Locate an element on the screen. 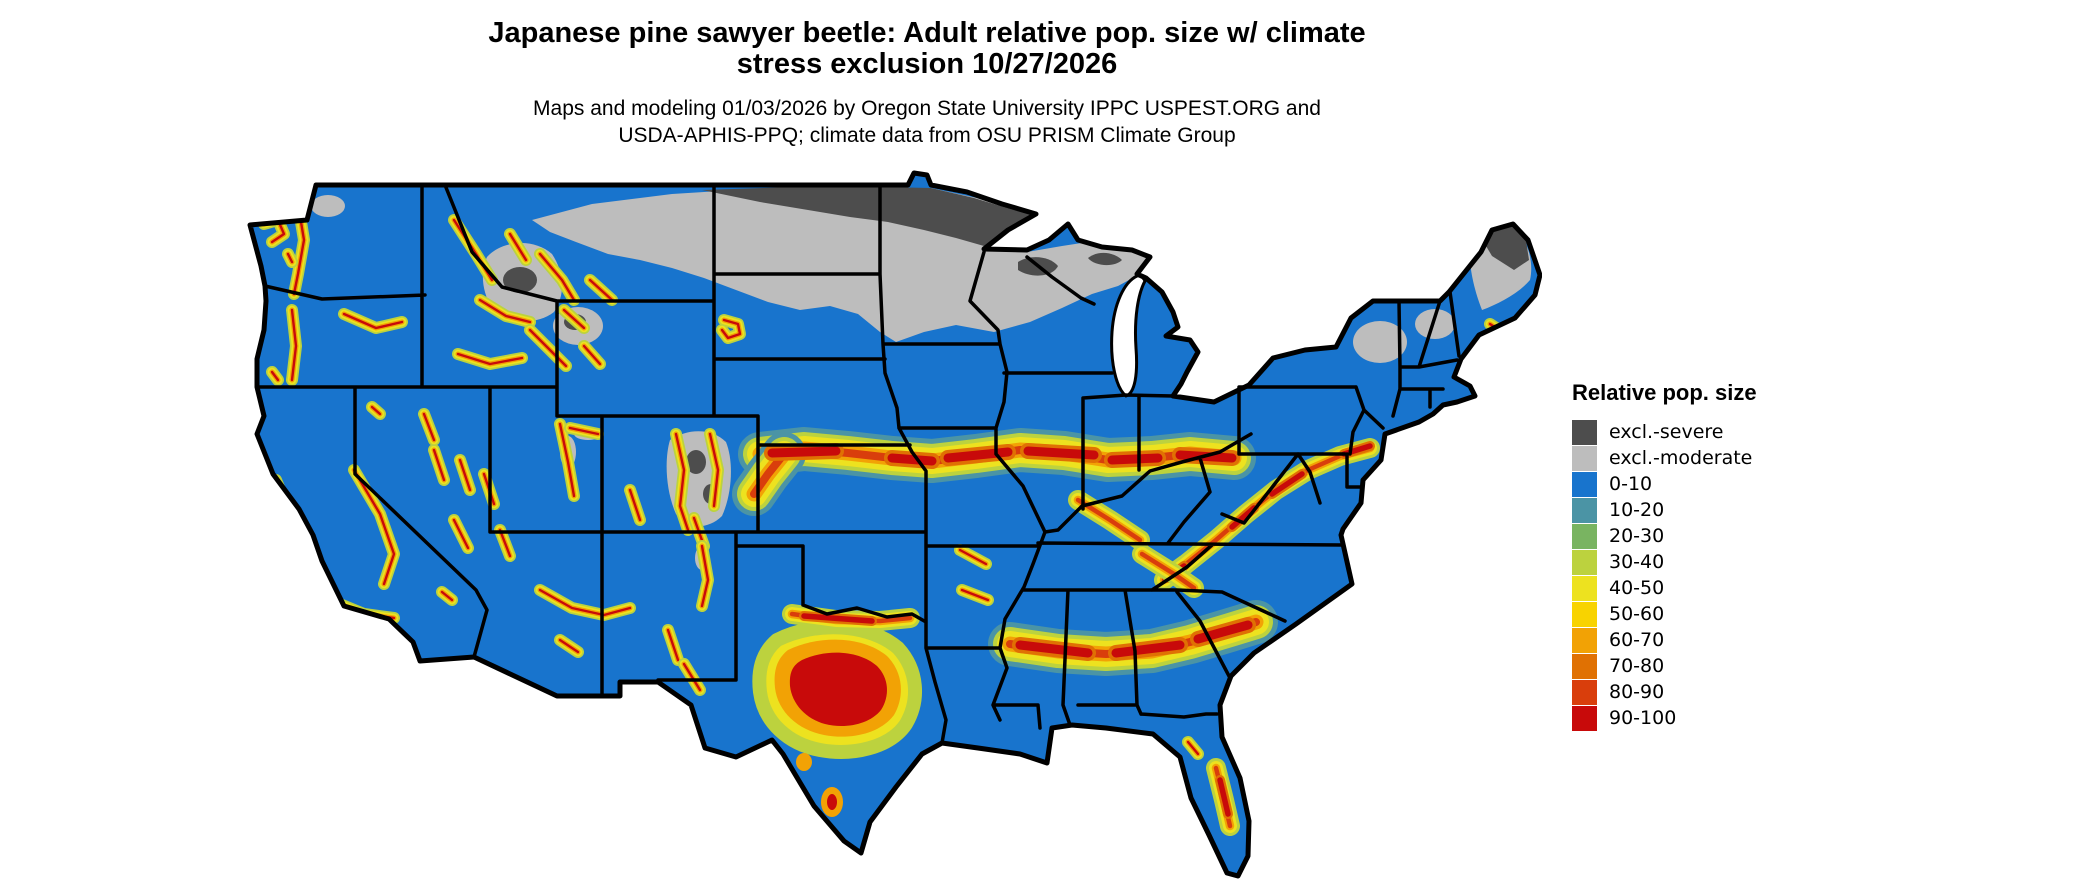 The height and width of the screenshot is (892, 2100). north-exclusion-severe is located at coordinates (869, 216).